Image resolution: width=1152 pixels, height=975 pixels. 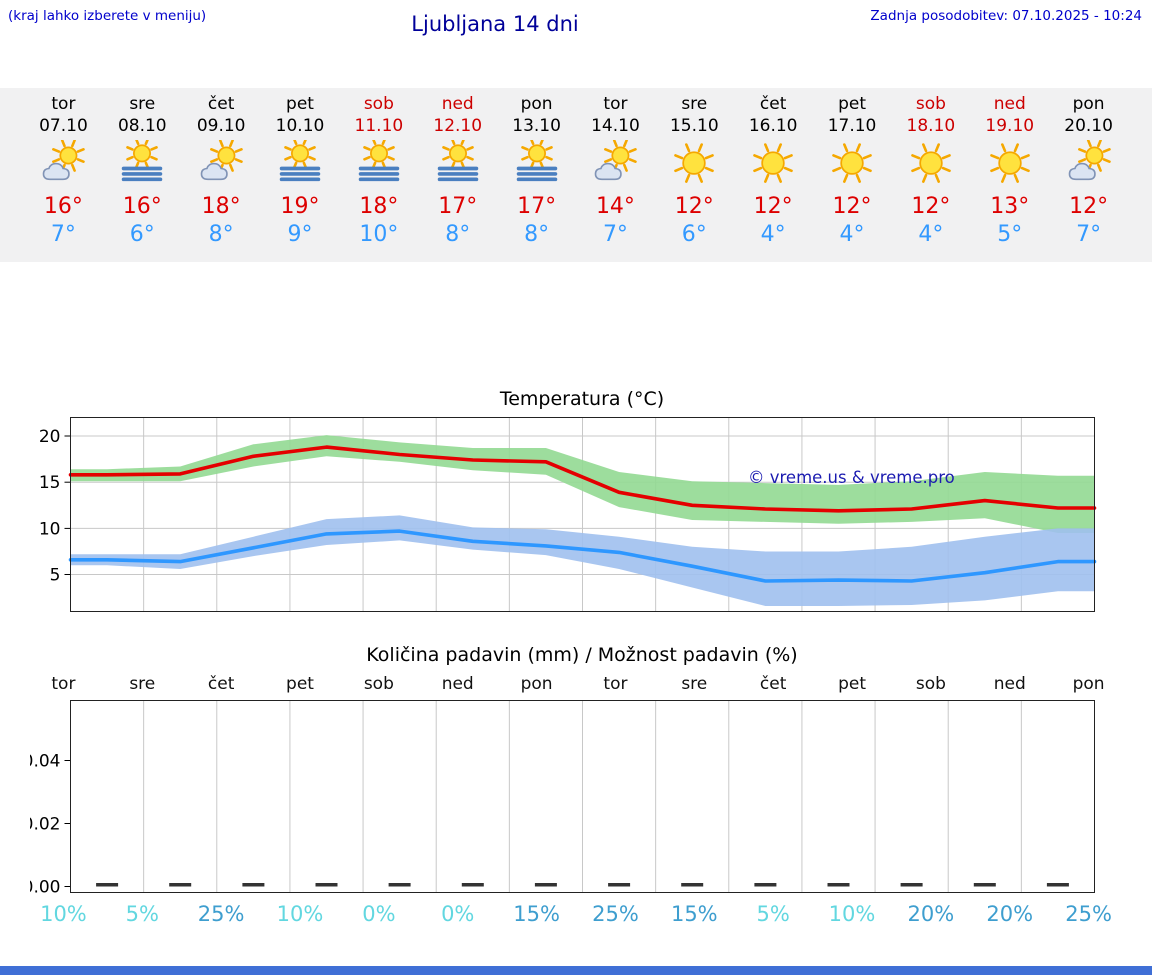 I want to click on day-column: sre 08.10 16° 6°, so click(x=142, y=175).